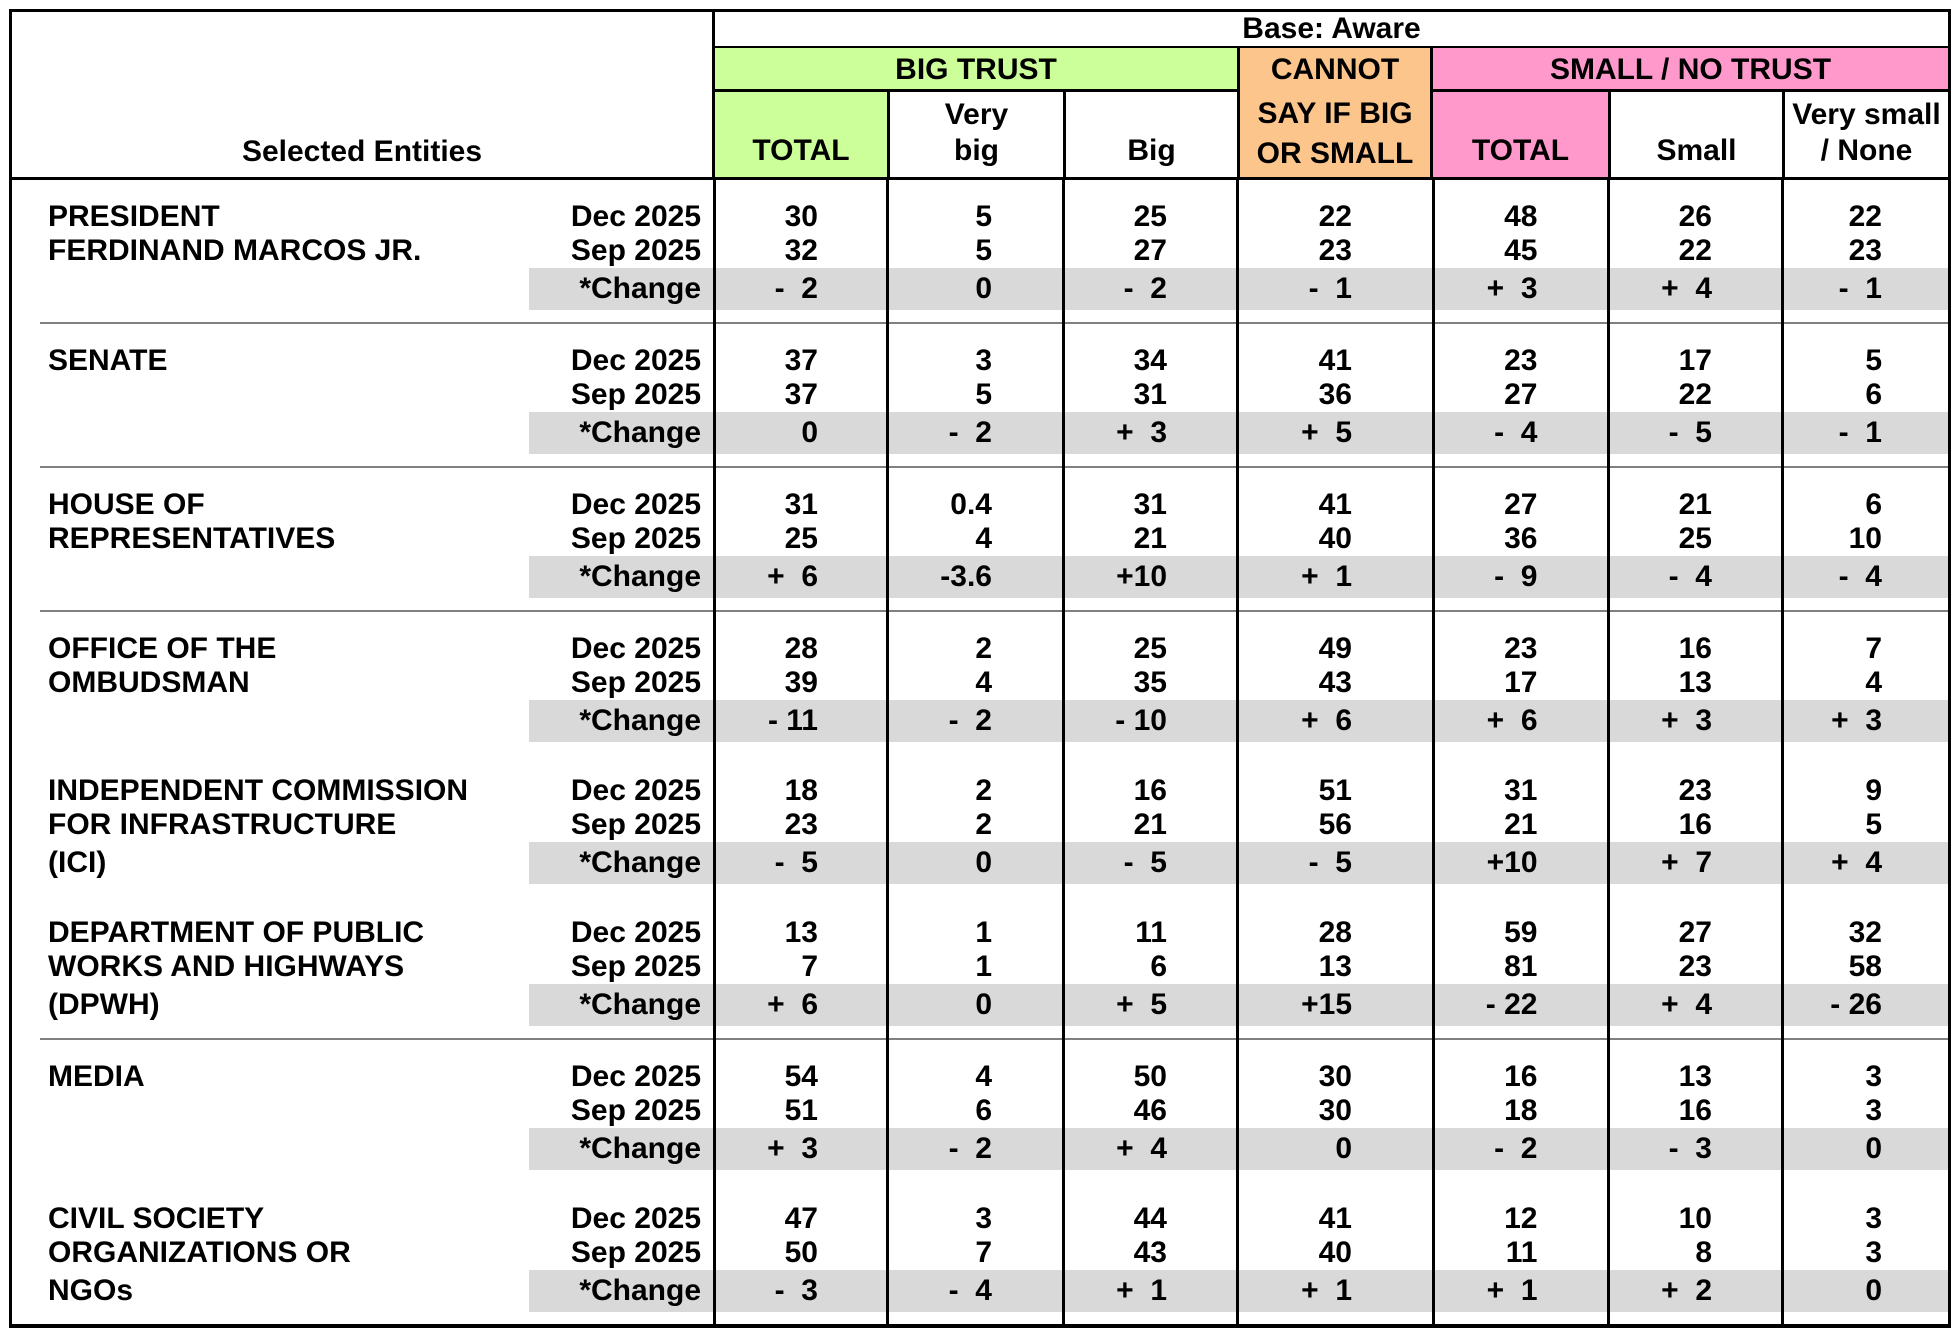  What do you see at coordinates (1865, 538) in the screenshot?
I see `value-cell: 10` at bounding box center [1865, 538].